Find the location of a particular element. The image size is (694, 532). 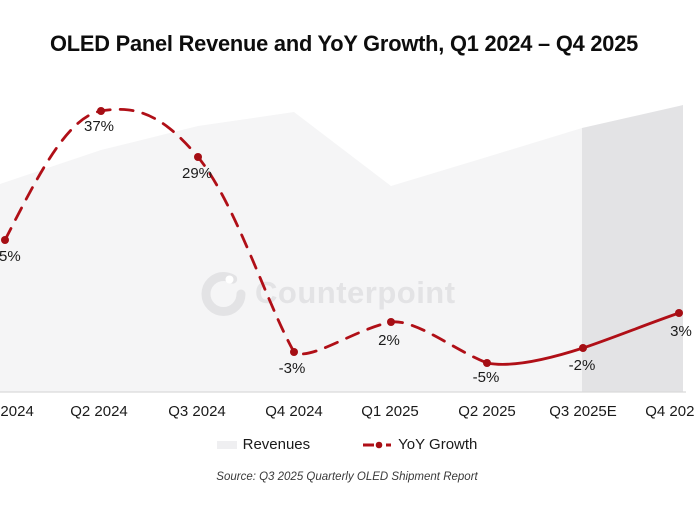

yoy-line-swatch-icon is located at coordinates (377, 444).